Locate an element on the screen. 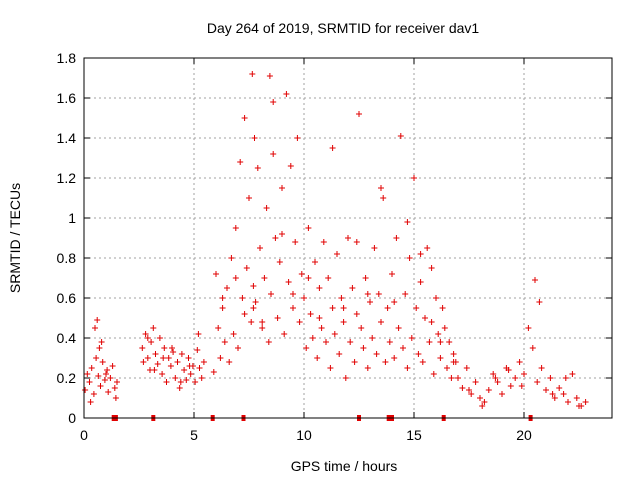 Image resolution: width=640 pixels, height=480 pixels. x-tick-label: 0 is located at coordinates (84, 435).